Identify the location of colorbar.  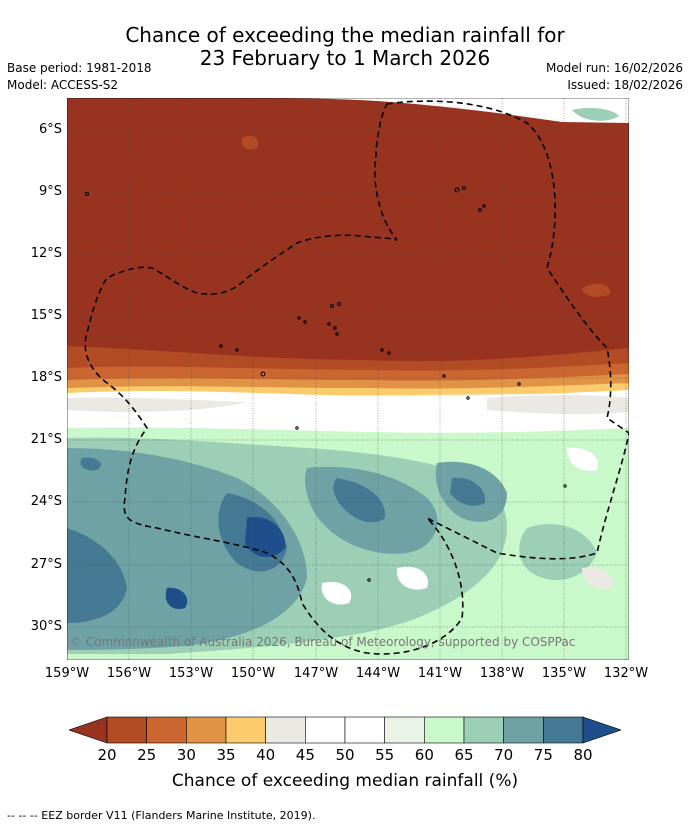
(345, 730).